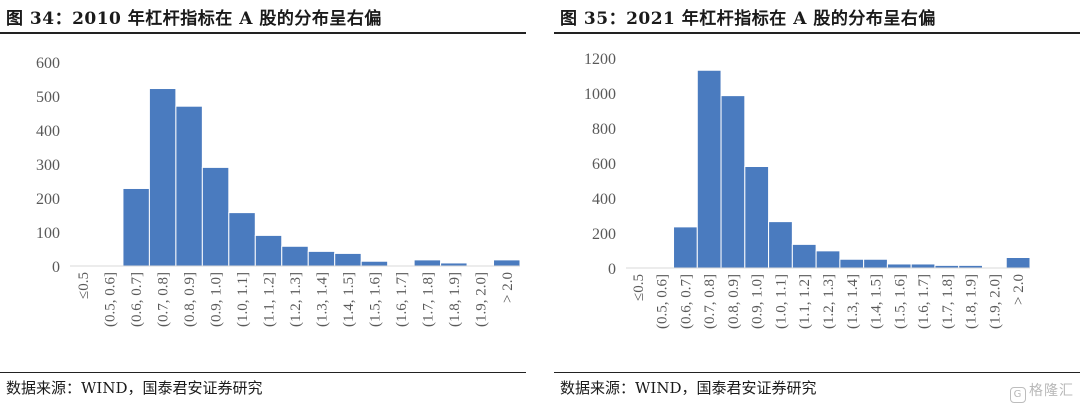  I want to click on y-tick-label: 1200, so click(600, 59).